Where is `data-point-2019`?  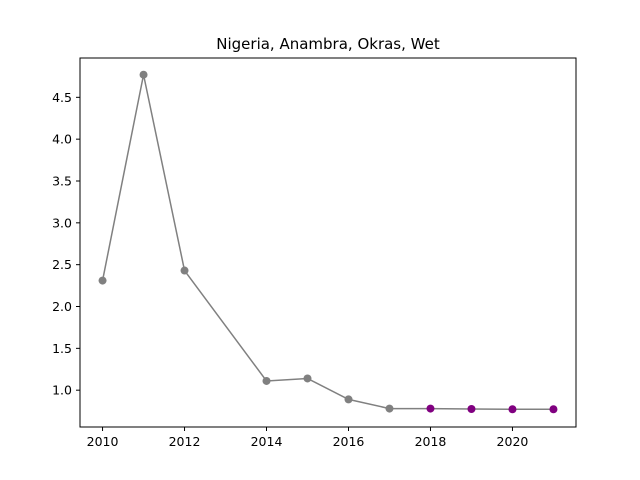 data-point-2019 is located at coordinates (471, 409).